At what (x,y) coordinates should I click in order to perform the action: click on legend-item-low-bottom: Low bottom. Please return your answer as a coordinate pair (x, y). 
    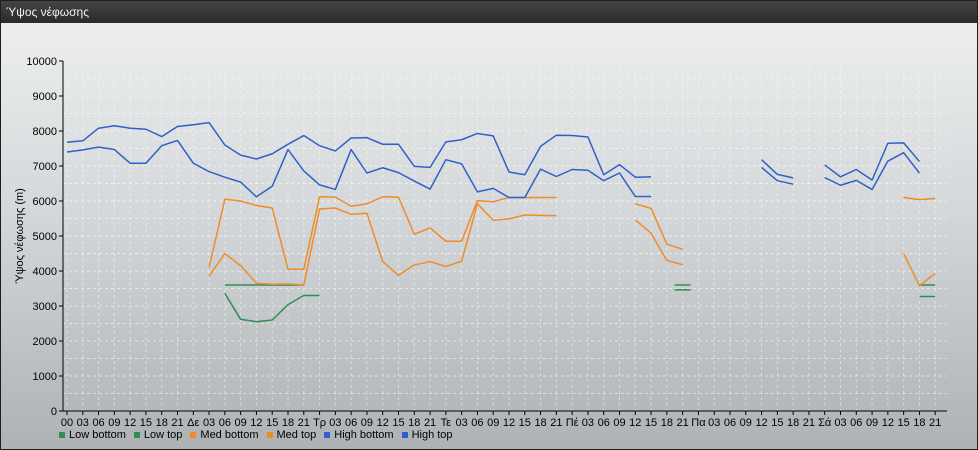
    Looking at the image, I should click on (92, 435).